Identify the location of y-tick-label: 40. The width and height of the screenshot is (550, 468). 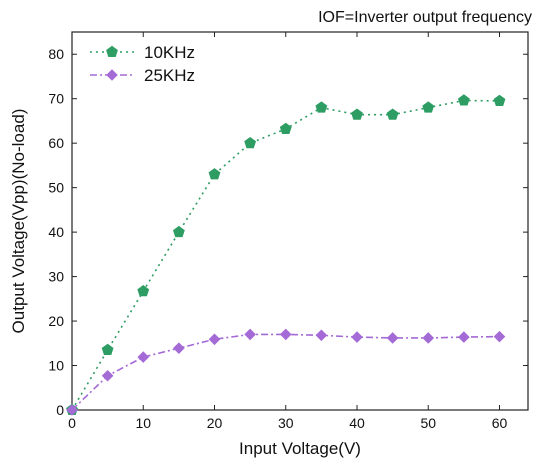
(56, 232).